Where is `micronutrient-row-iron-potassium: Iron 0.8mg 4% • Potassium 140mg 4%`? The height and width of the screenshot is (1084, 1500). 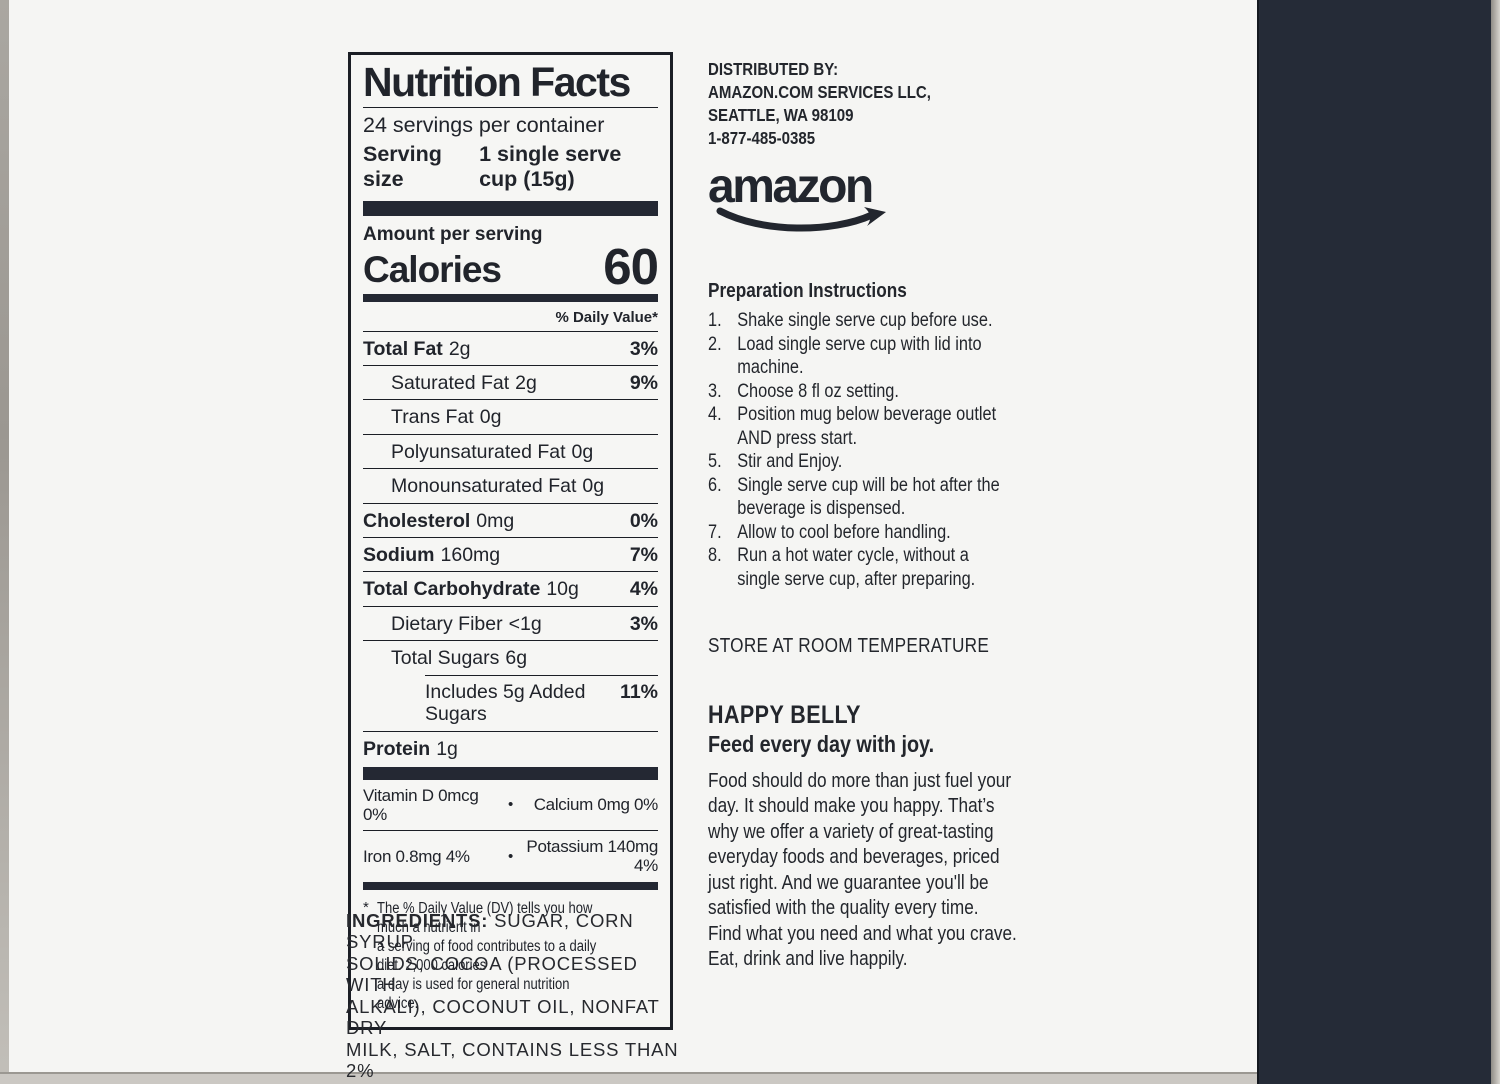
micronutrient-row-iron-potassium: Iron 0.8mg 4% • Potassium 140mg 4% is located at coordinates (510, 855).